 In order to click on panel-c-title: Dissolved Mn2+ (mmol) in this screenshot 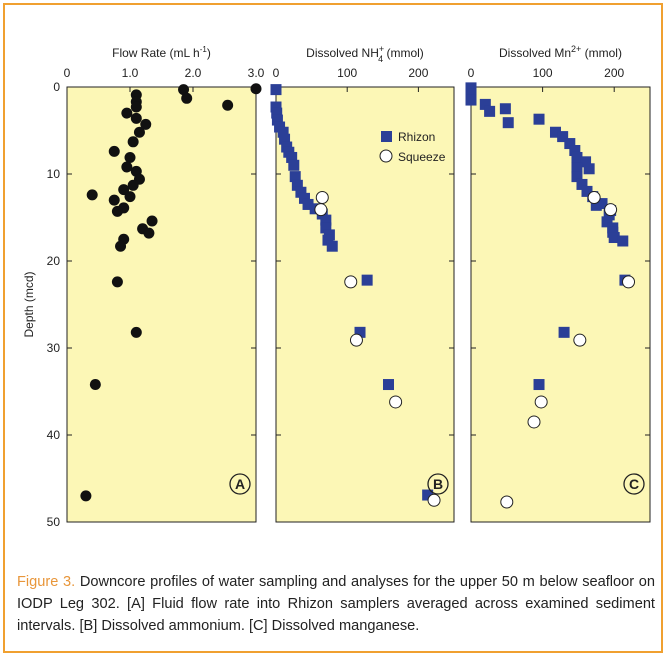, I will do `click(560, 52)`.